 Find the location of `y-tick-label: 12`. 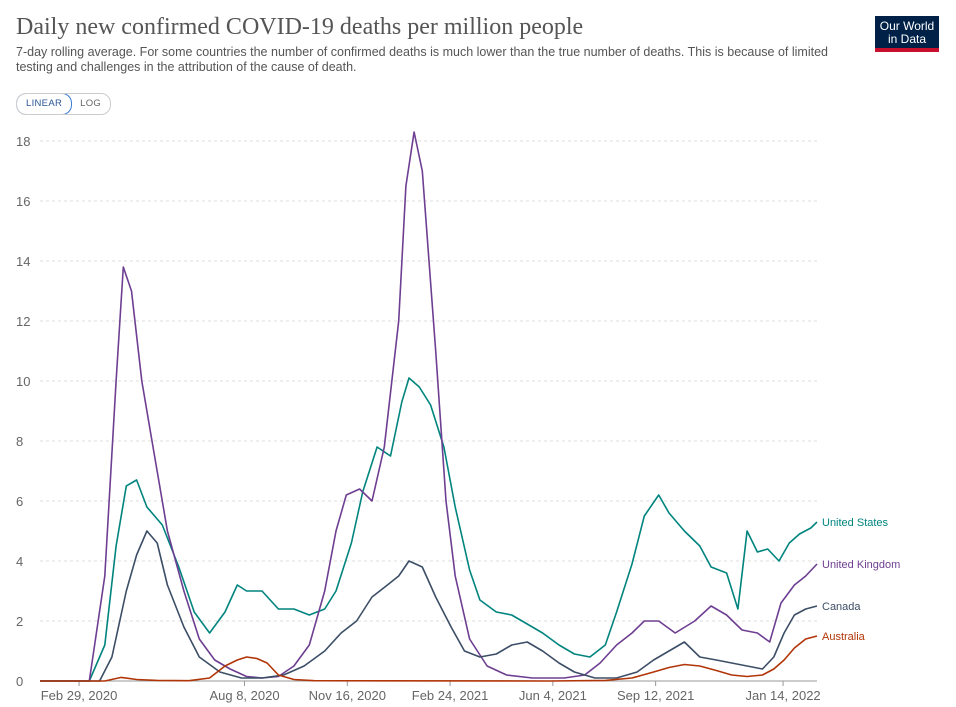

y-tick-label: 12 is located at coordinates (23, 321).